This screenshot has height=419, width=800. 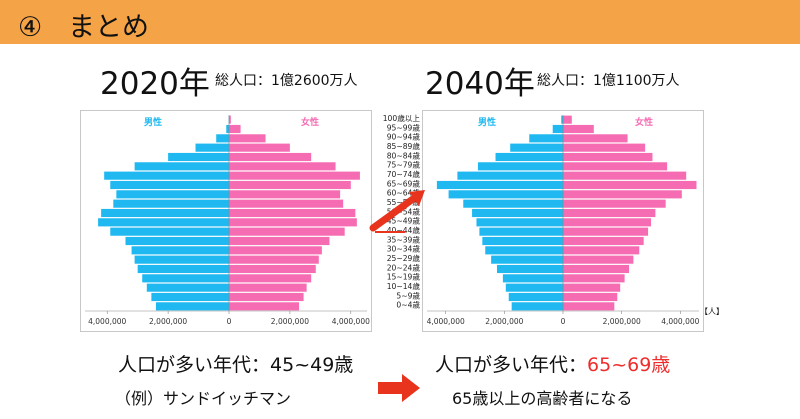 I want to click on male-bar-45~49歳, so click(x=519, y=222).